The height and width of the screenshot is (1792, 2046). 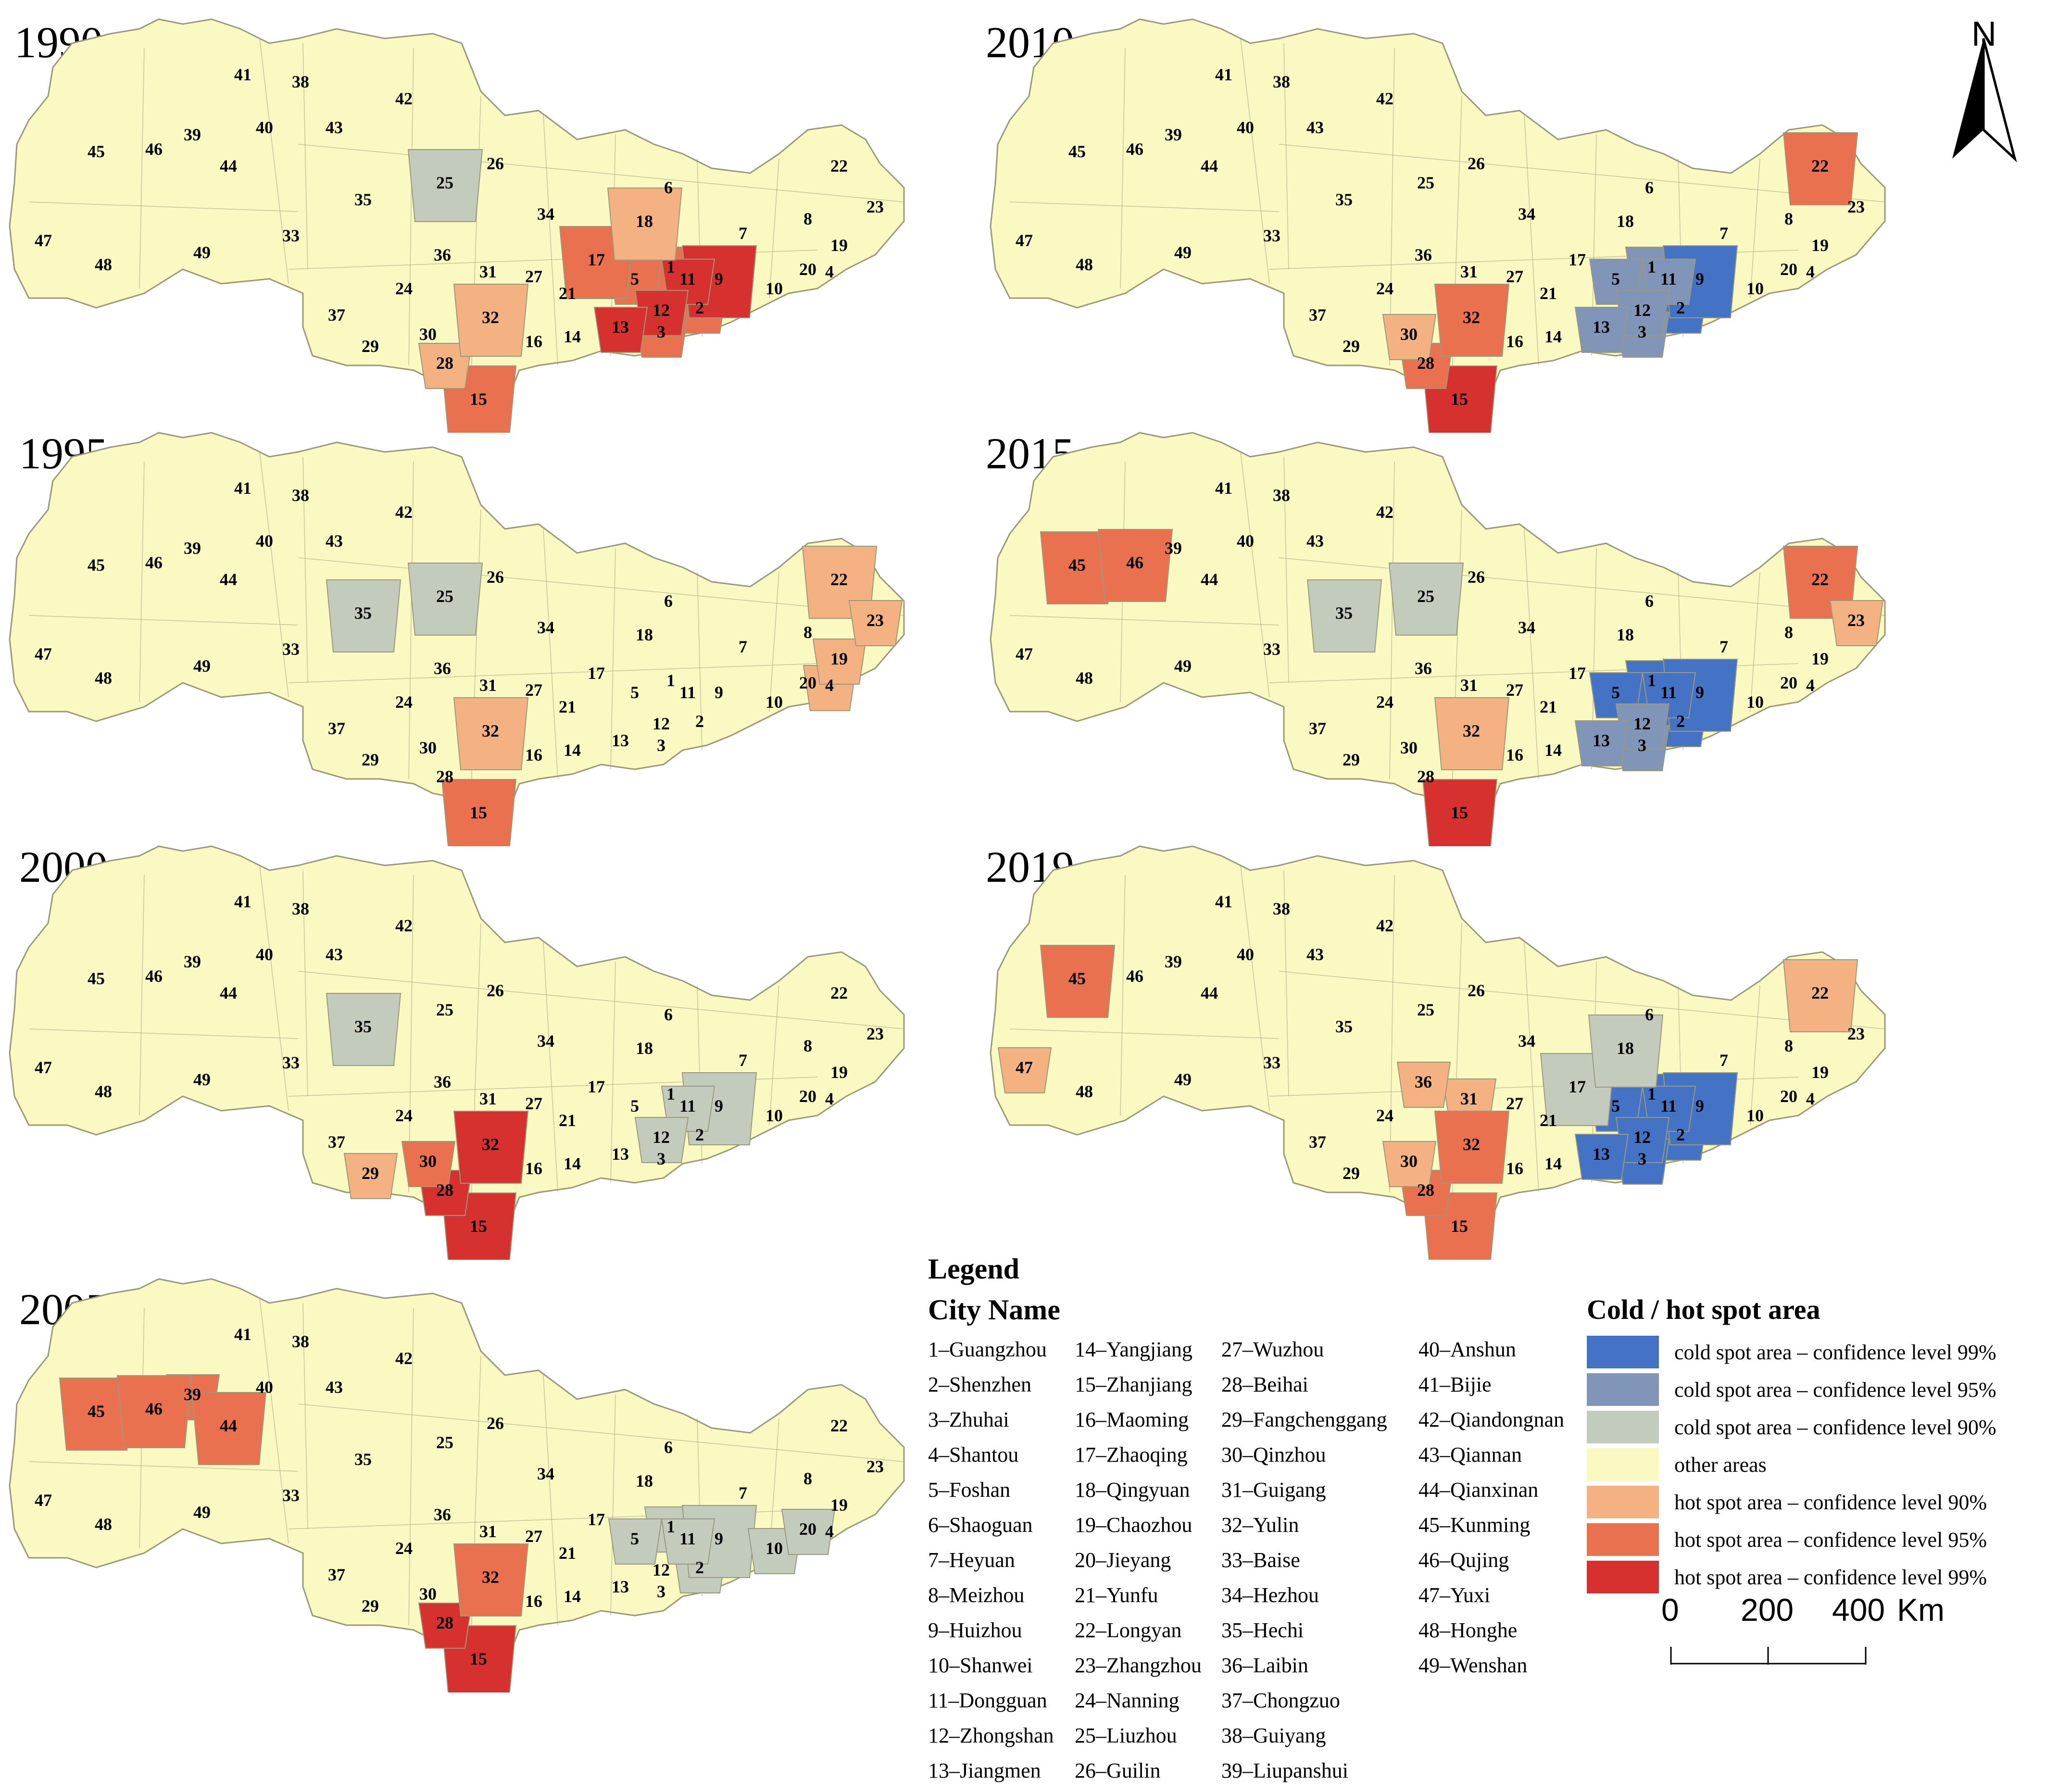 What do you see at coordinates (1830, 1540) in the screenshot?
I see `spot-label: hot spot area – confidence level 95%` at bounding box center [1830, 1540].